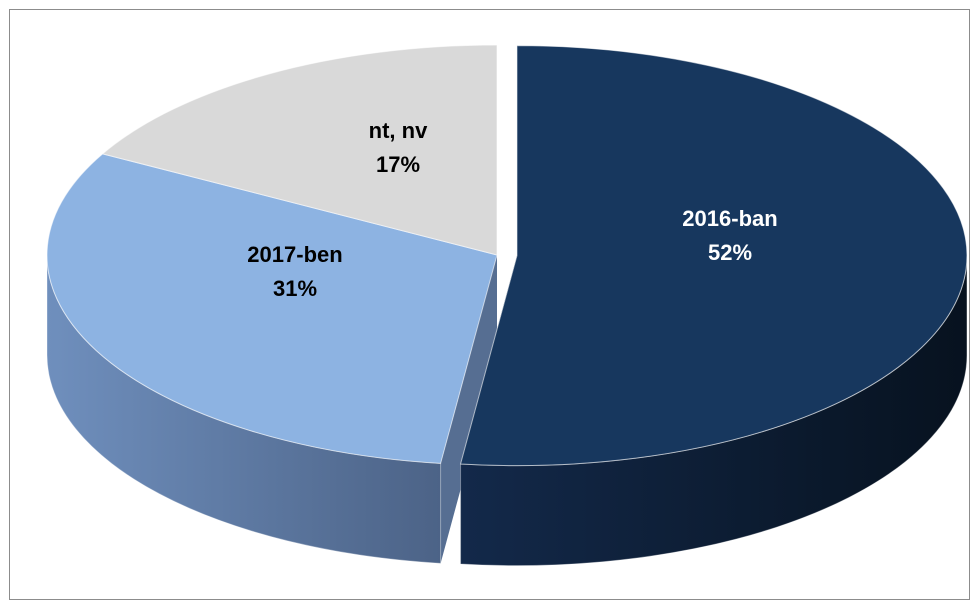 This screenshot has width=978, height=607. I want to click on slice-value-2016-ban: 52%, so click(730, 252).